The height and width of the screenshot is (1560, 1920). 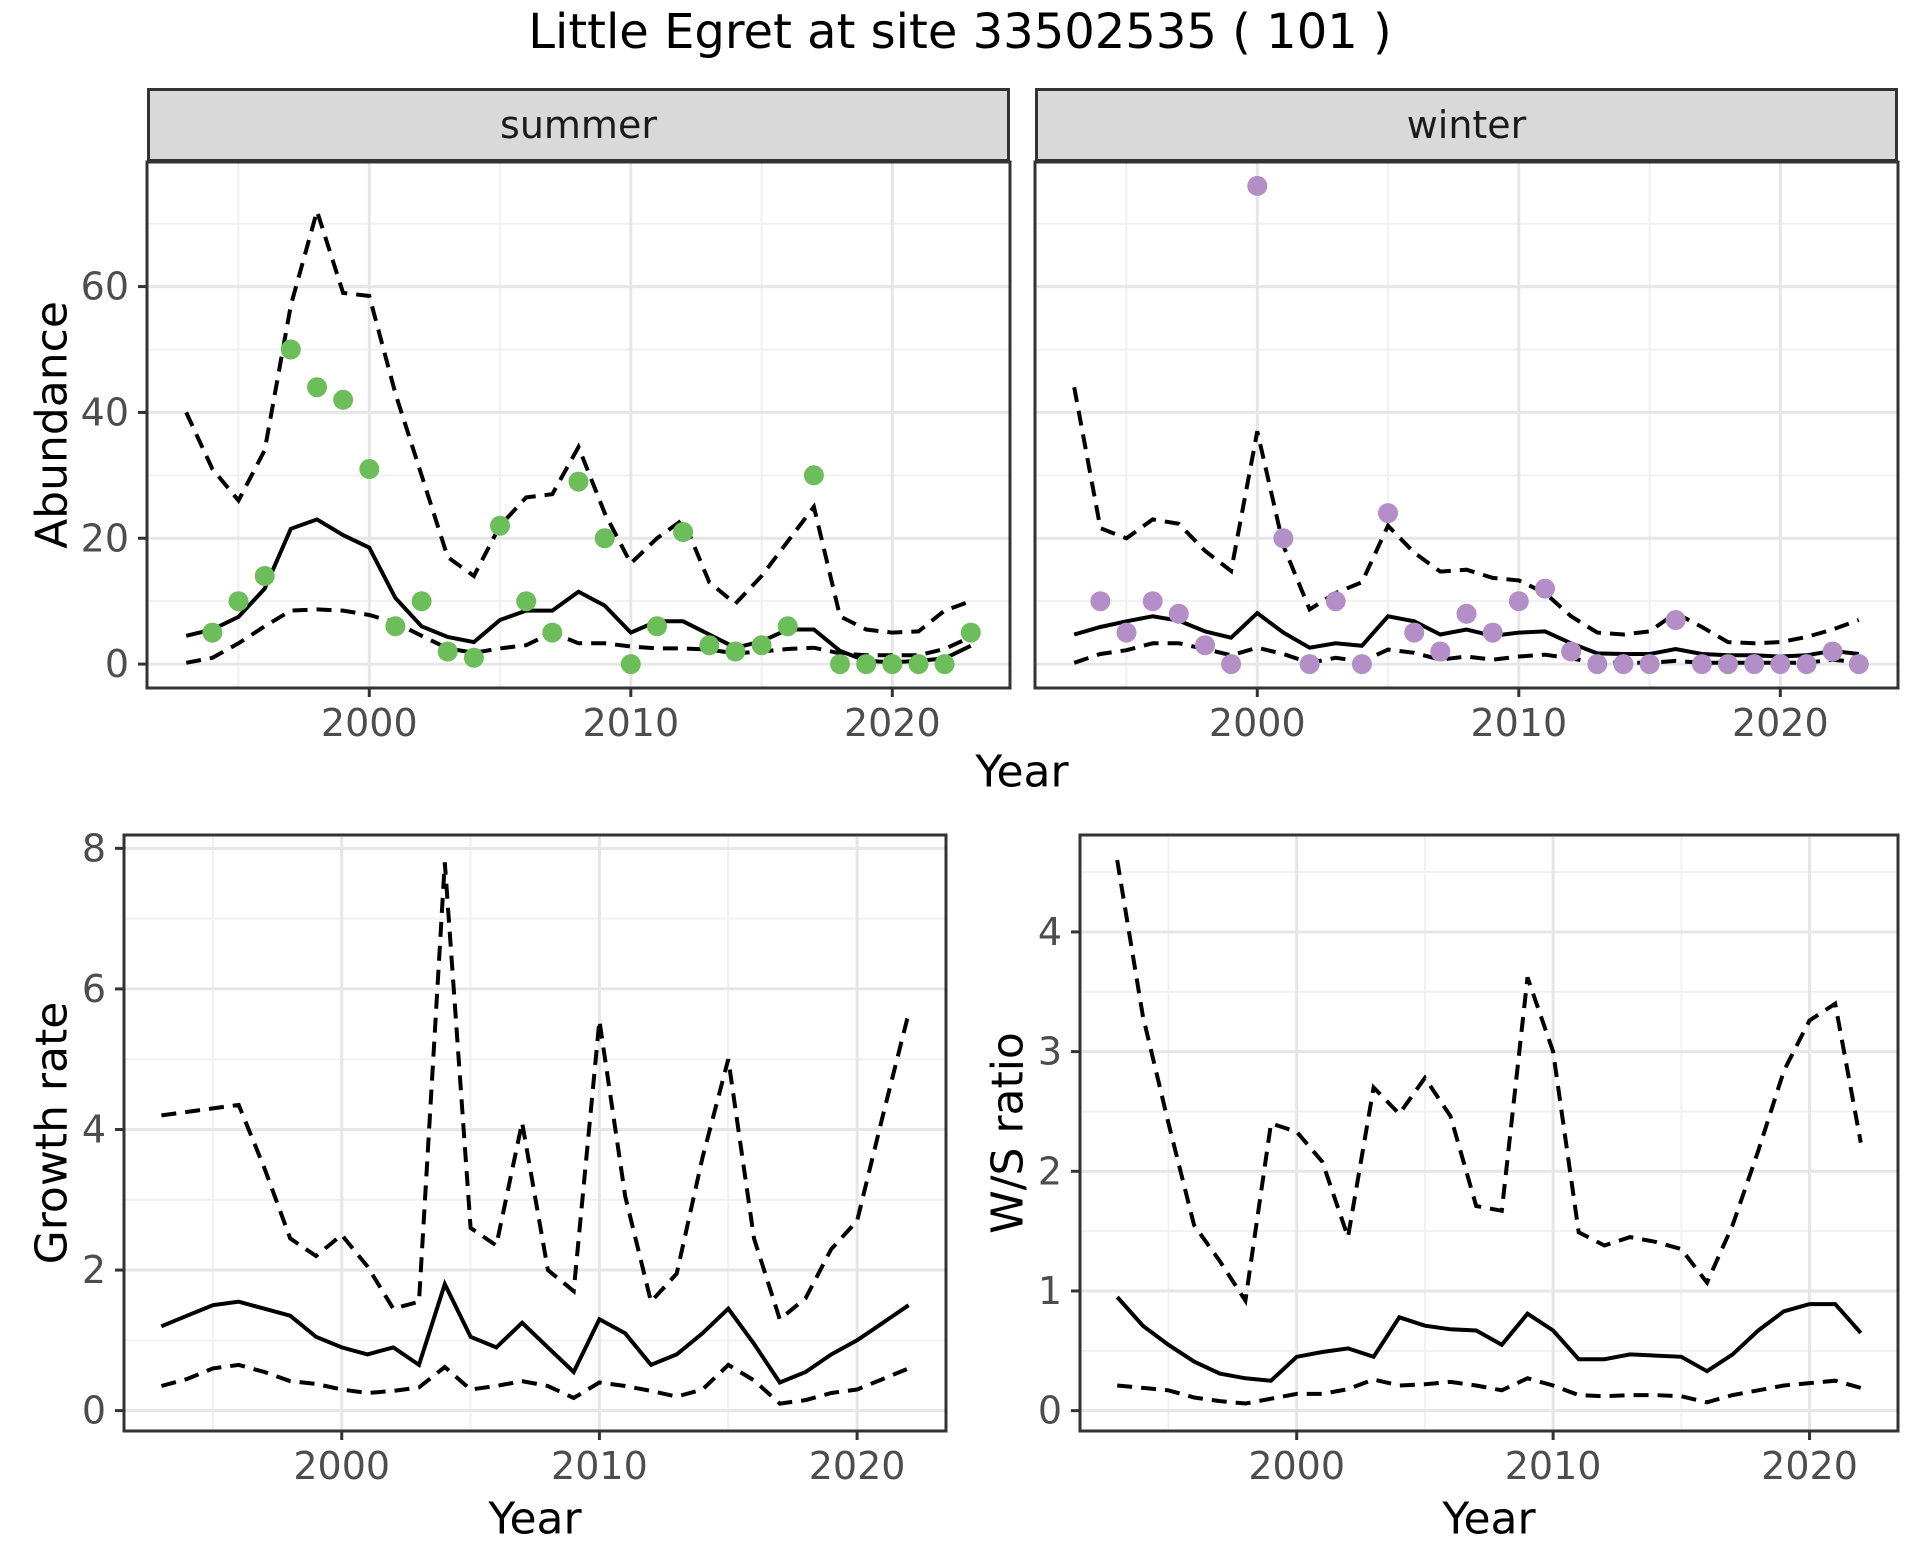 I want to click on ws-ratio-axis-title: W/S ratio, so click(x=1008, y=1133).